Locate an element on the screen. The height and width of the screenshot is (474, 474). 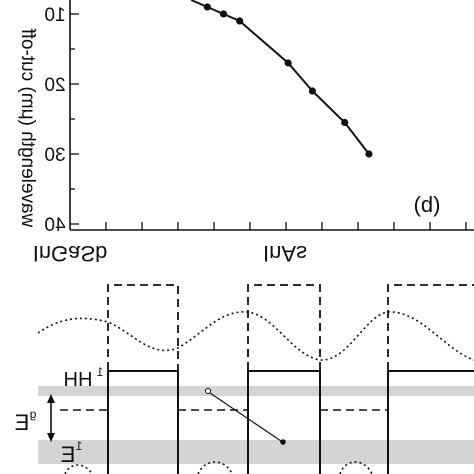
panel-label: (b) is located at coordinates (427, 204).